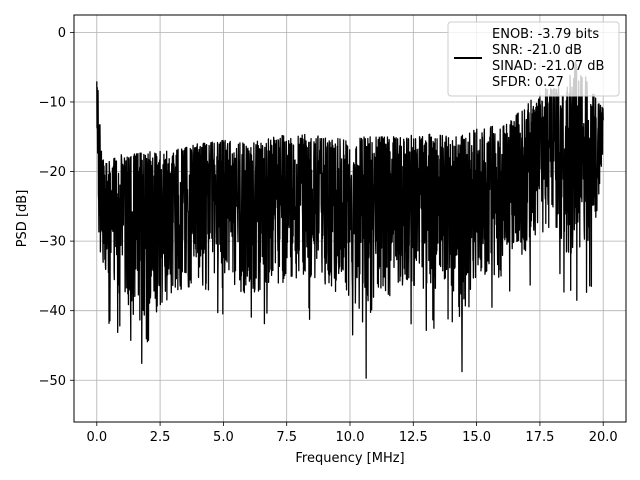  Describe the element at coordinates (52, 311) in the screenshot. I see `y-tick-label: −40` at that location.